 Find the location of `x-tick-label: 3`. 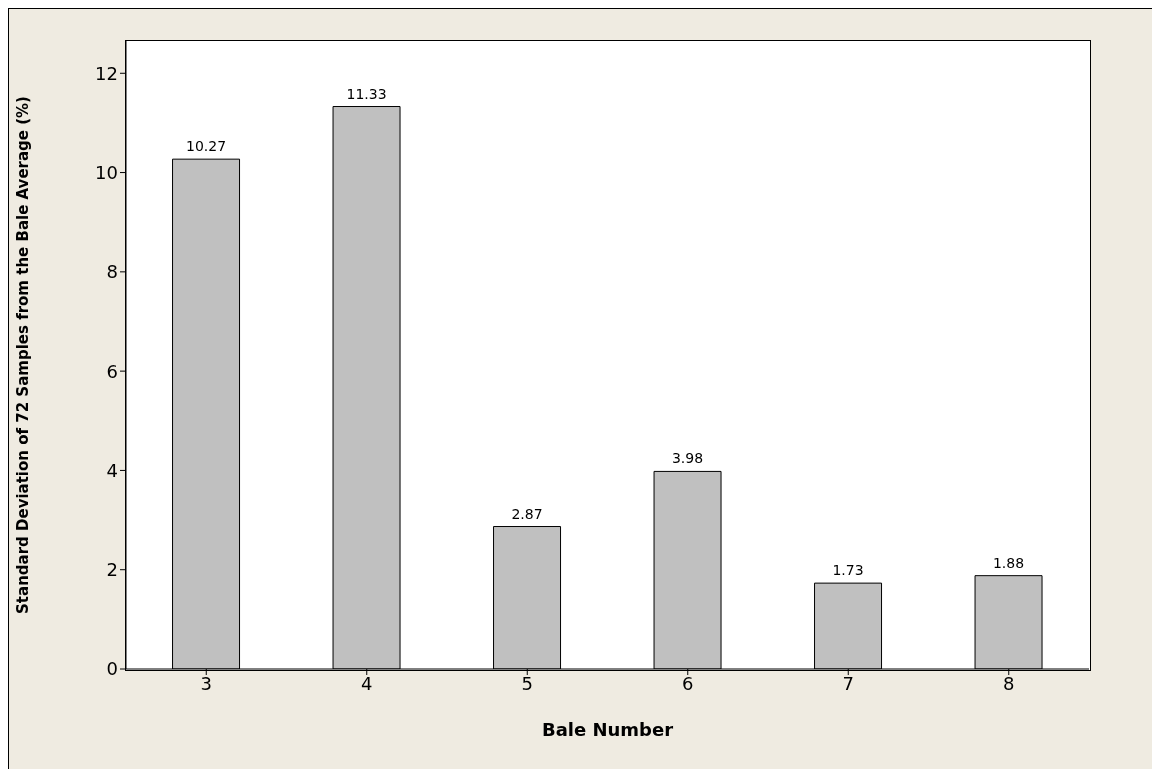

x-tick-label: 3 is located at coordinates (206, 683).